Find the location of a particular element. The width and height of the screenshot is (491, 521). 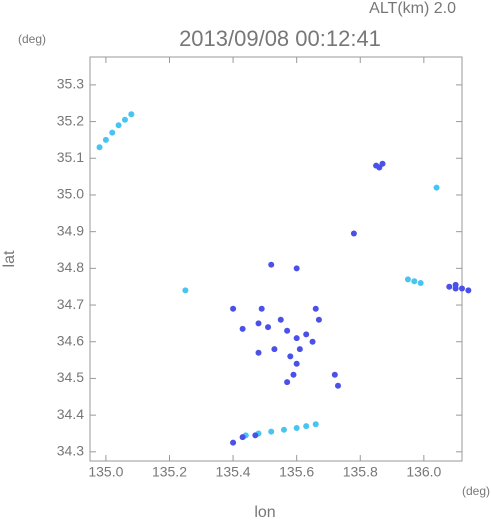

y-tick-label: 34.6 is located at coordinates (70, 340).